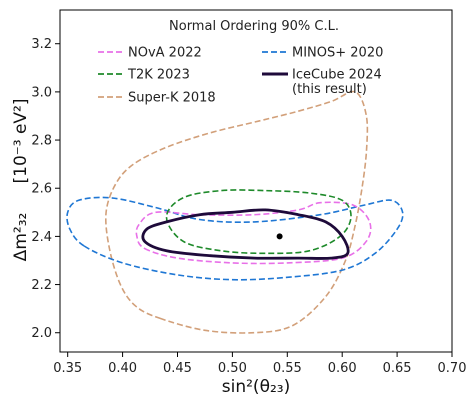 Image resolution: width=474 pixels, height=401 pixels. What do you see at coordinates (245, 234) in the screenshot?
I see `contour-icecube-2024` at bounding box center [245, 234].